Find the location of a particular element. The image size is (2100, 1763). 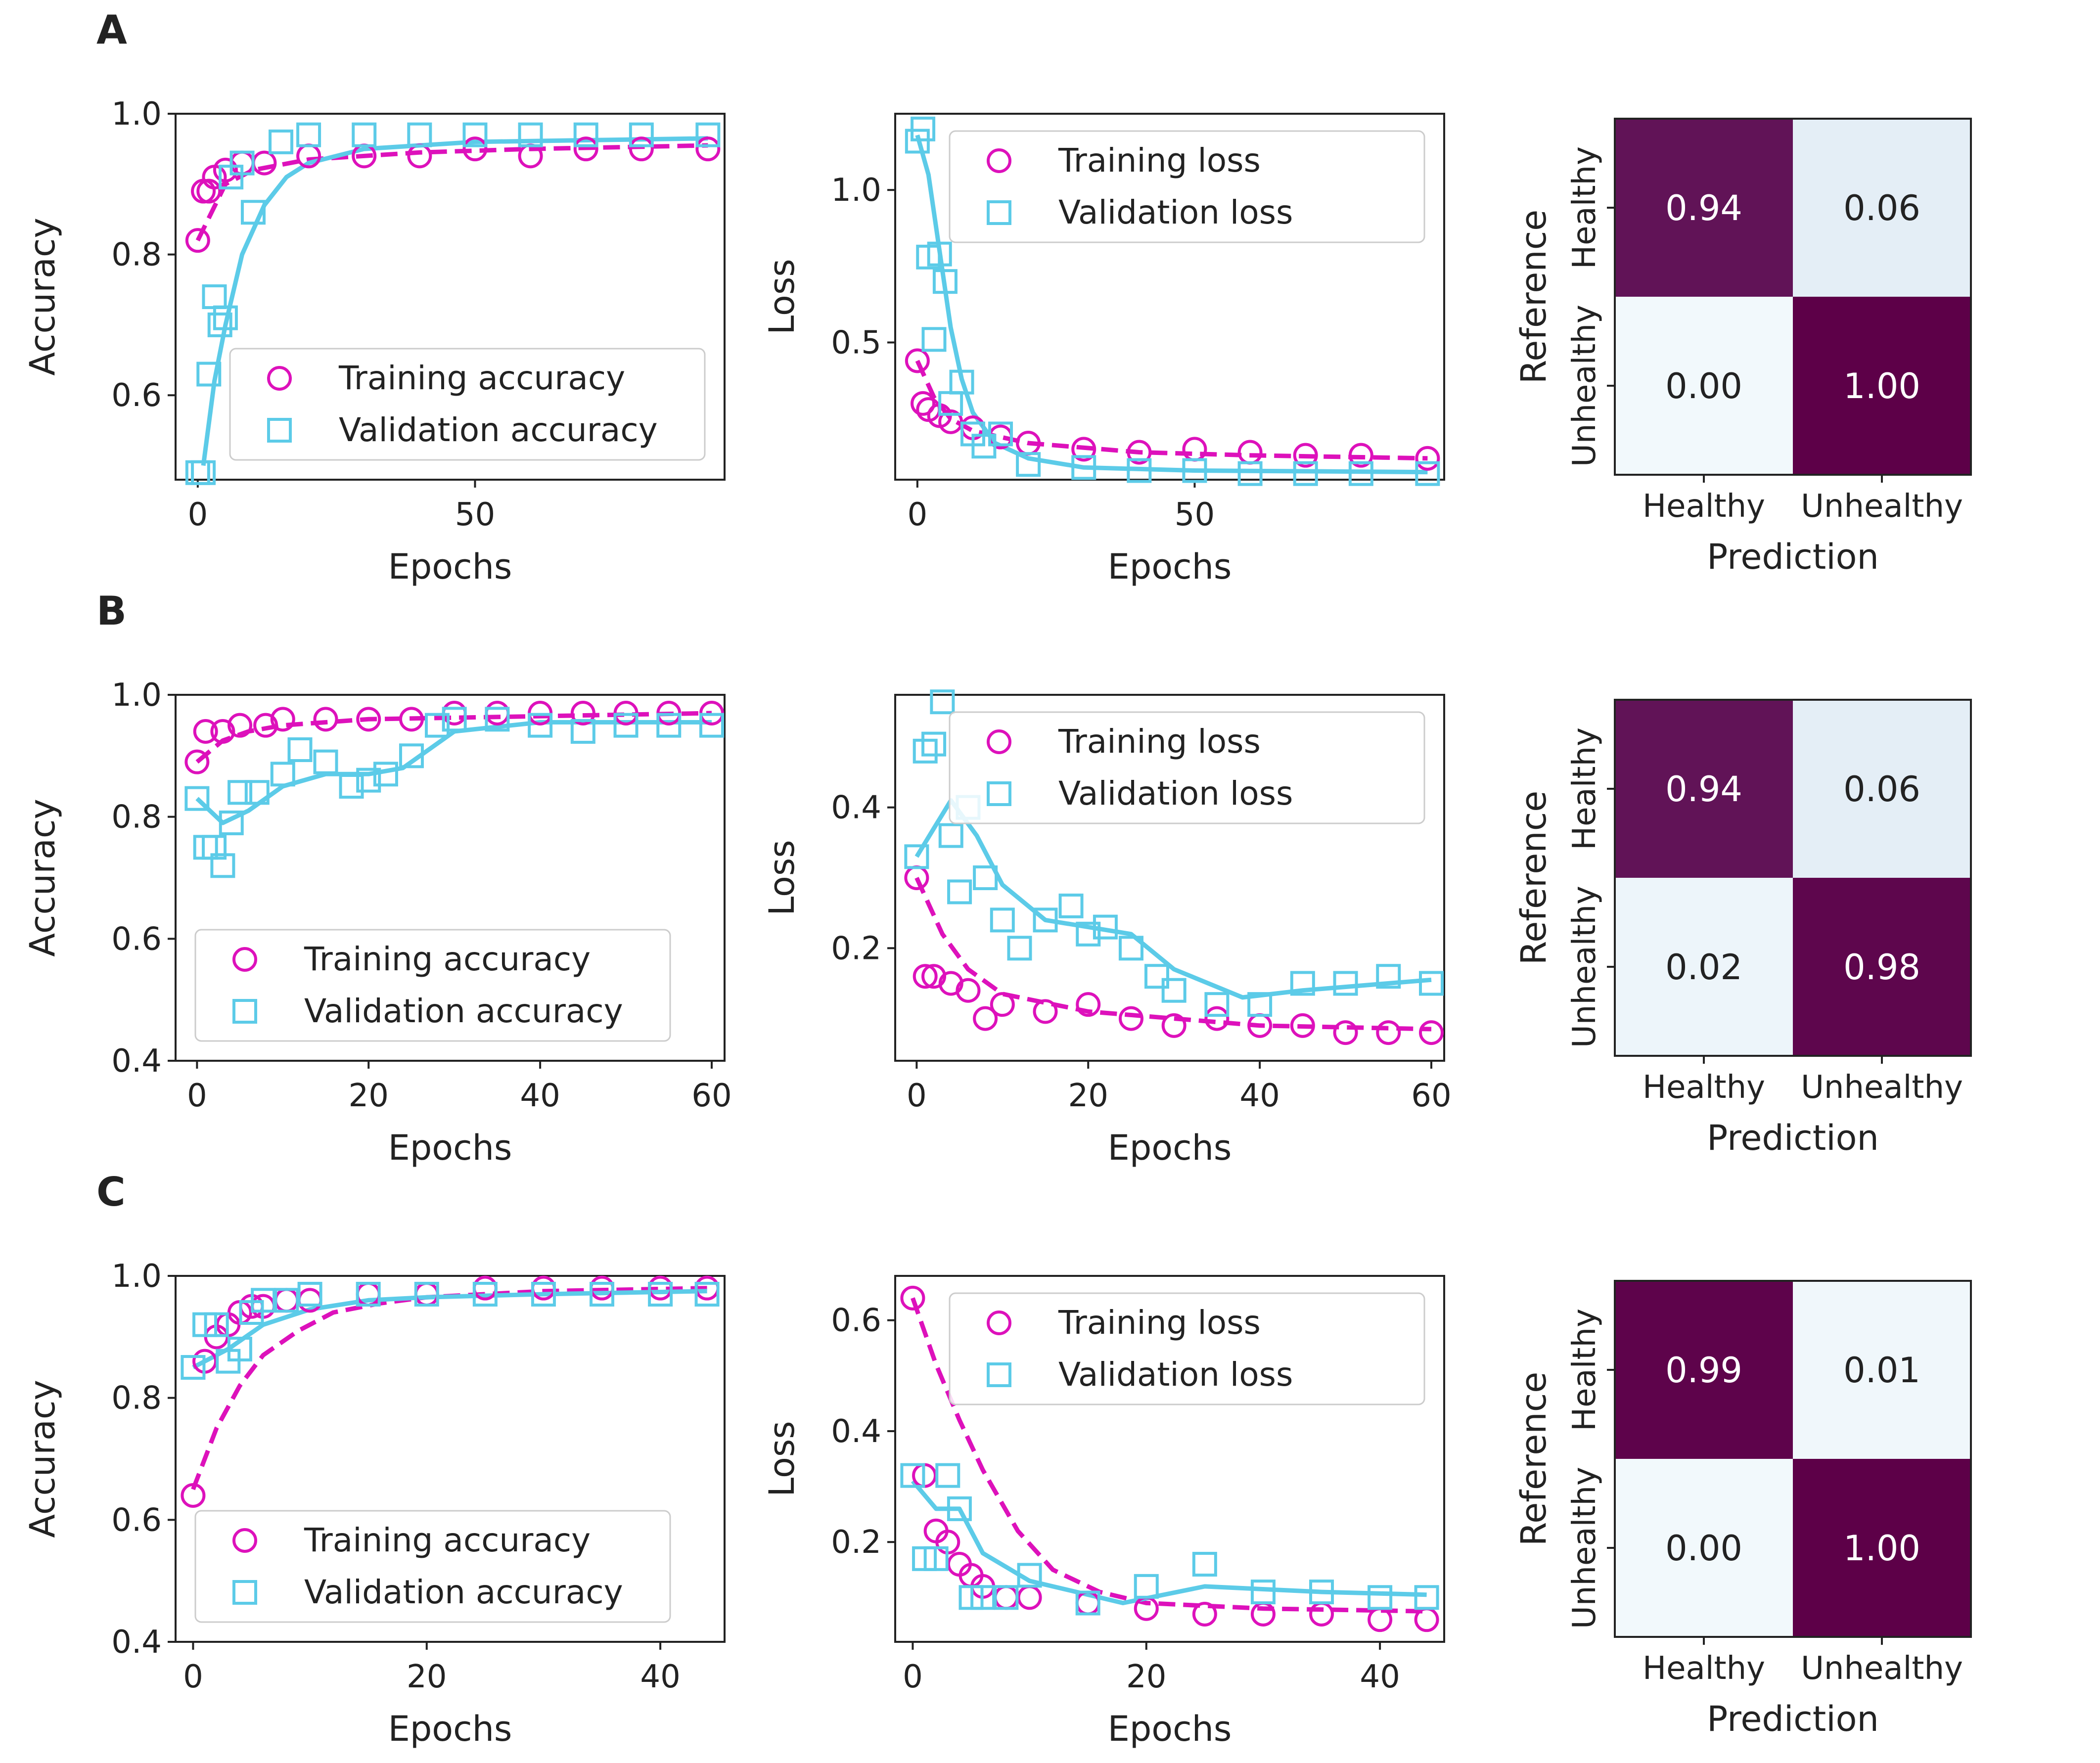

y-axis-label: Reference is located at coordinates (1534, 297).